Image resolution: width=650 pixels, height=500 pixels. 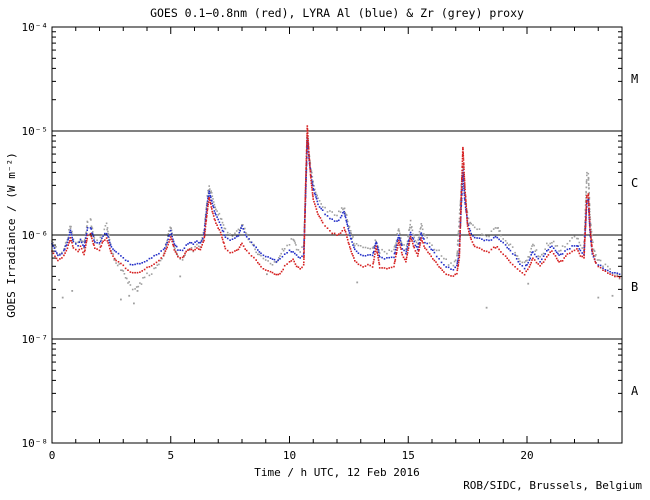 I want to click on x-axis-label: Time / h UTC, 12 Feb 2016, so click(x=337, y=472).